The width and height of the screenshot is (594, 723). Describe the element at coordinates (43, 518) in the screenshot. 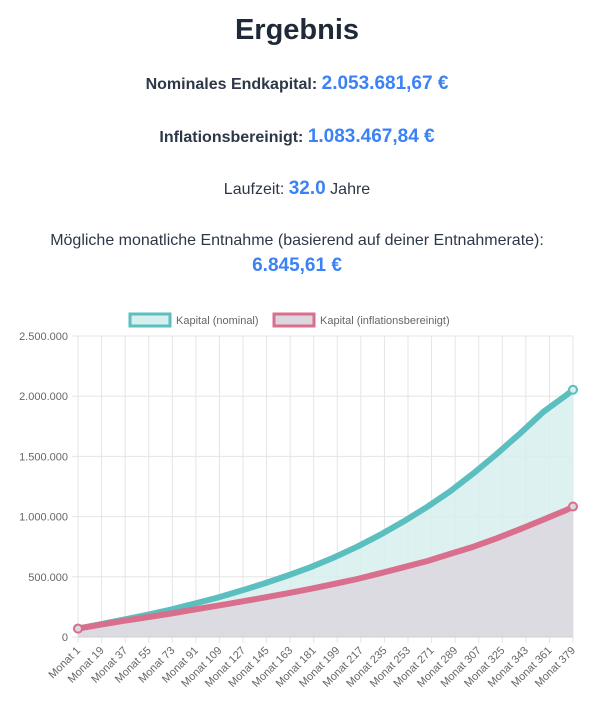

I see `y-tick-label: 1.000.000` at that location.